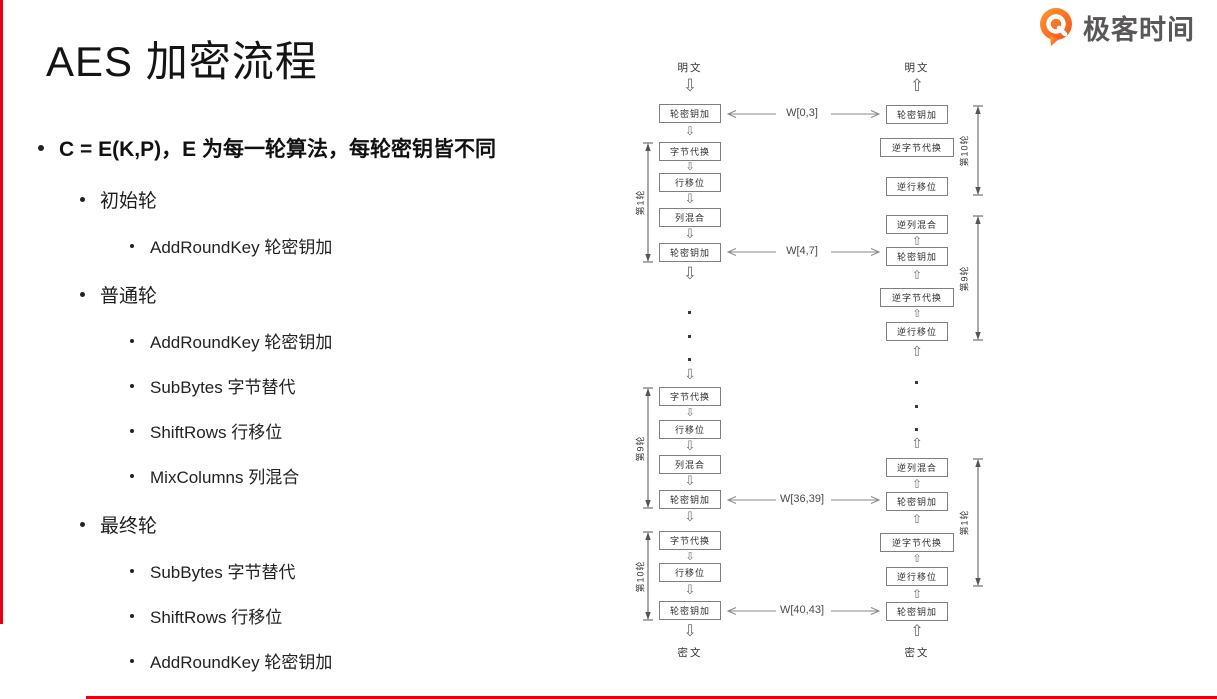 Image resolution: width=1217 pixels, height=699 pixels. I want to click on outline-group-initial: 初始轮, so click(118, 199).